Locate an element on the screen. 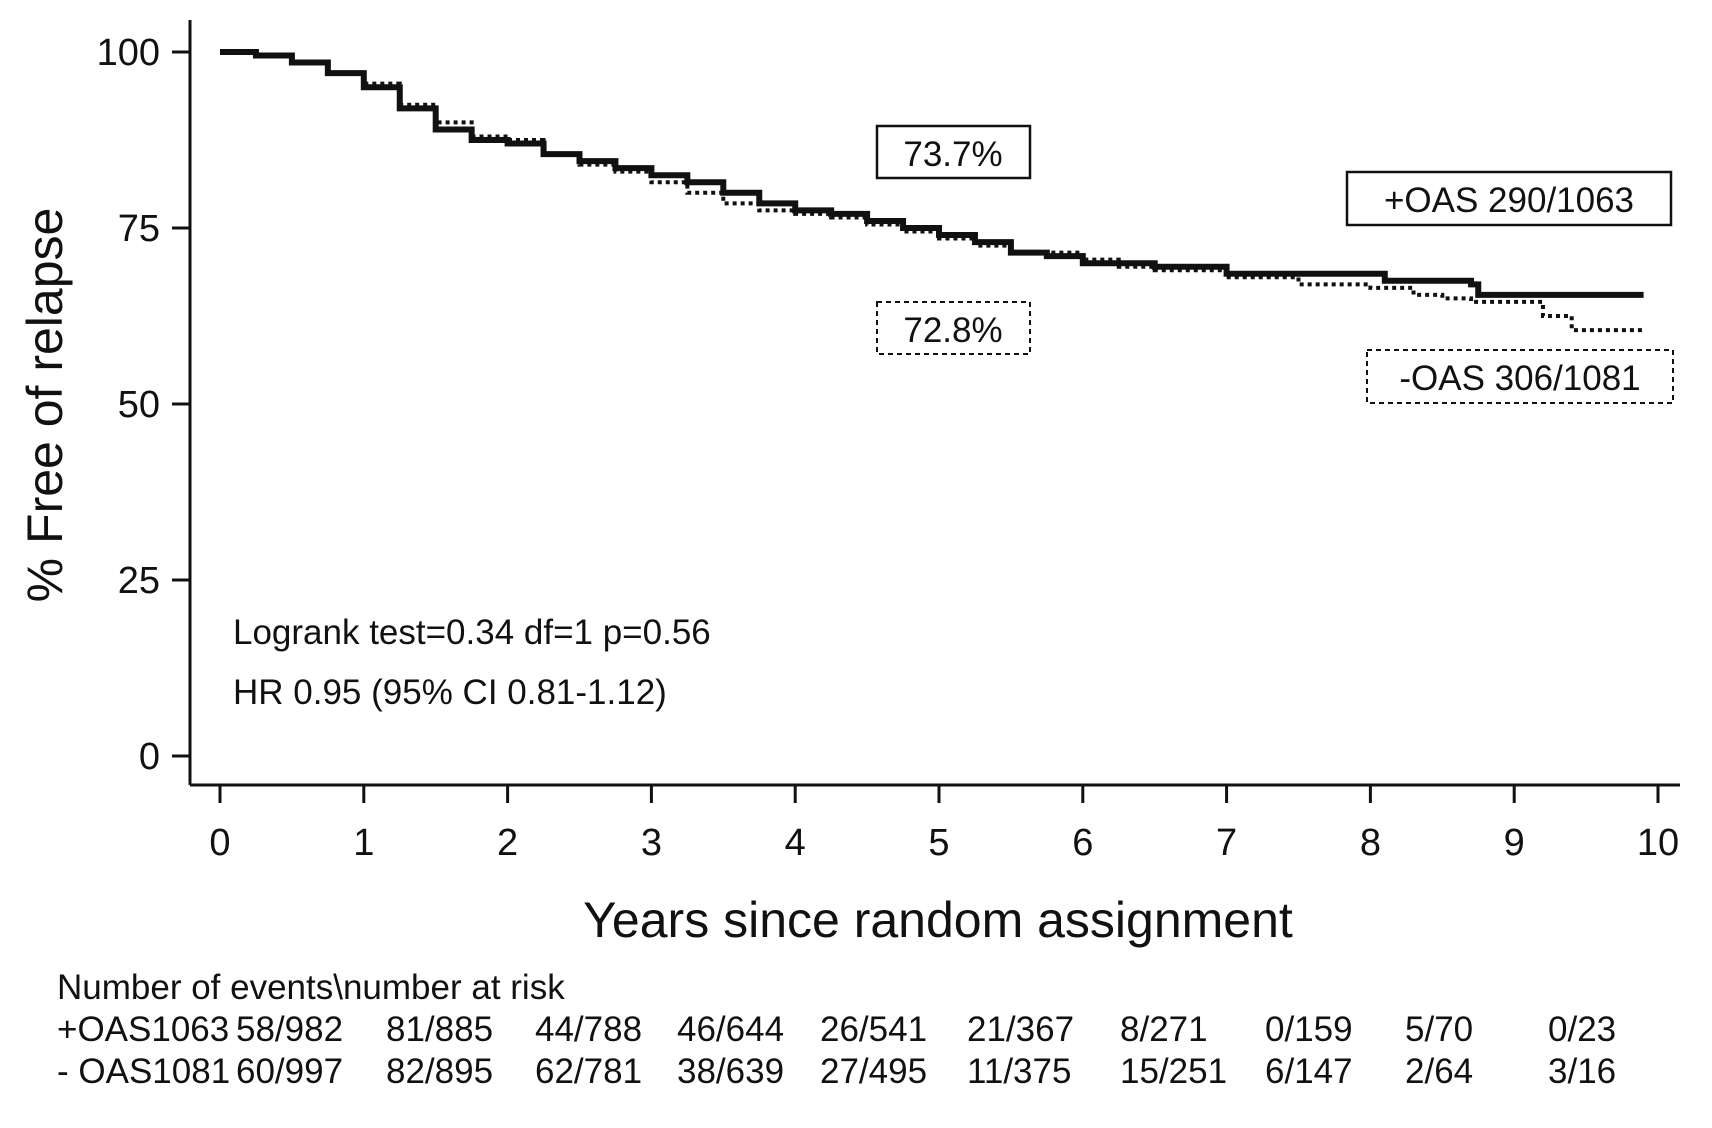 The width and height of the screenshot is (1712, 1128). annotation-dotted-pct: 72.8% is located at coordinates (952, 330).